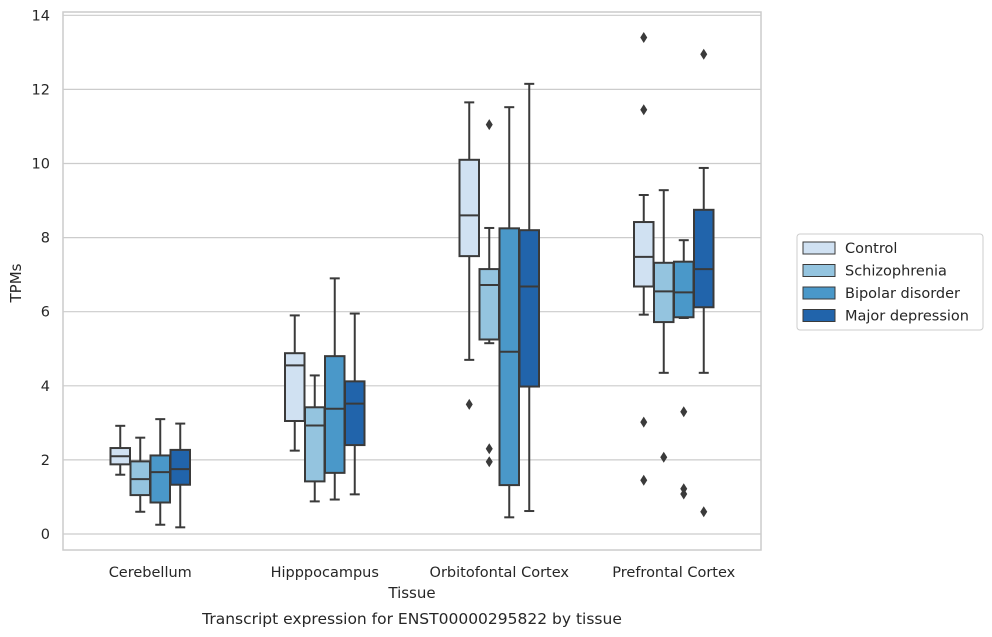 The width and height of the screenshot is (992, 637). I want to click on y-tick-label: 0, so click(45, 535).